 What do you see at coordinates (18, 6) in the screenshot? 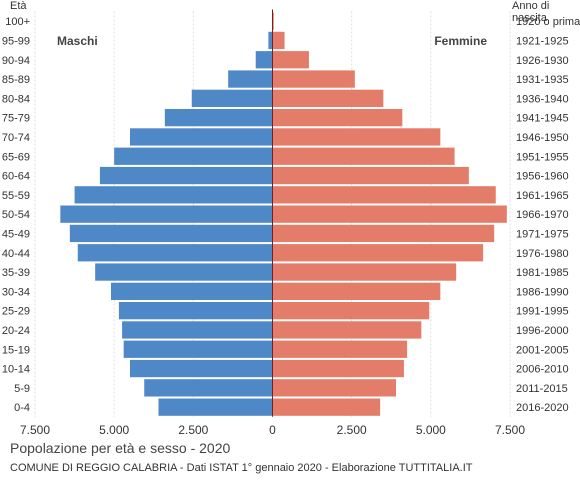
I see `left-axis-label: Età` at bounding box center [18, 6].